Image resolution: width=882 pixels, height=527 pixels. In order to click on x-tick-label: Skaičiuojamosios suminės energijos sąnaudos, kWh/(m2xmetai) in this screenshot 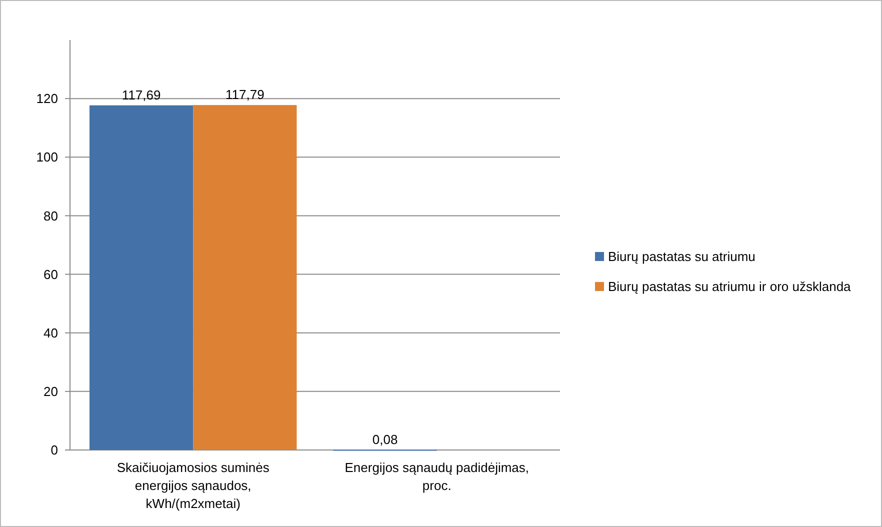, I will do `click(193, 485)`.